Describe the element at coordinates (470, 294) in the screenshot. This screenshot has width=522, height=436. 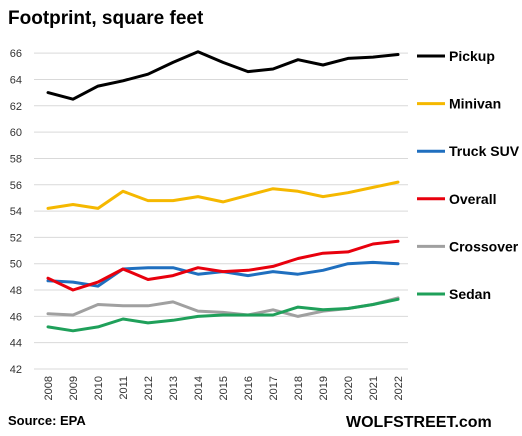
I see `legend-label-sedan: Sedan` at that location.